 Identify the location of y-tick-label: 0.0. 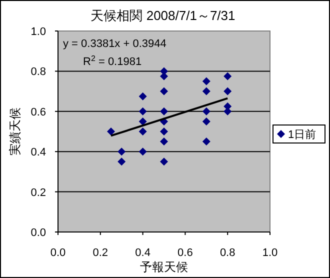
(38, 233).